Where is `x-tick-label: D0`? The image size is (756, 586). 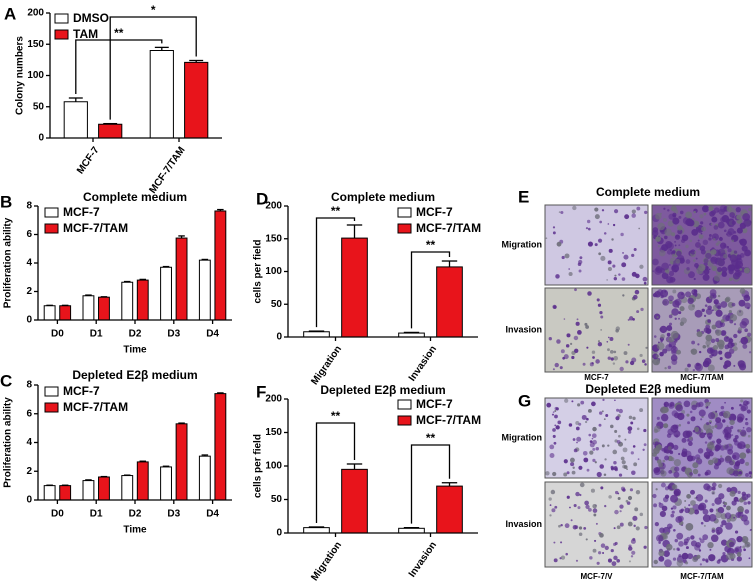 x-tick-label: D0 is located at coordinates (57, 334).